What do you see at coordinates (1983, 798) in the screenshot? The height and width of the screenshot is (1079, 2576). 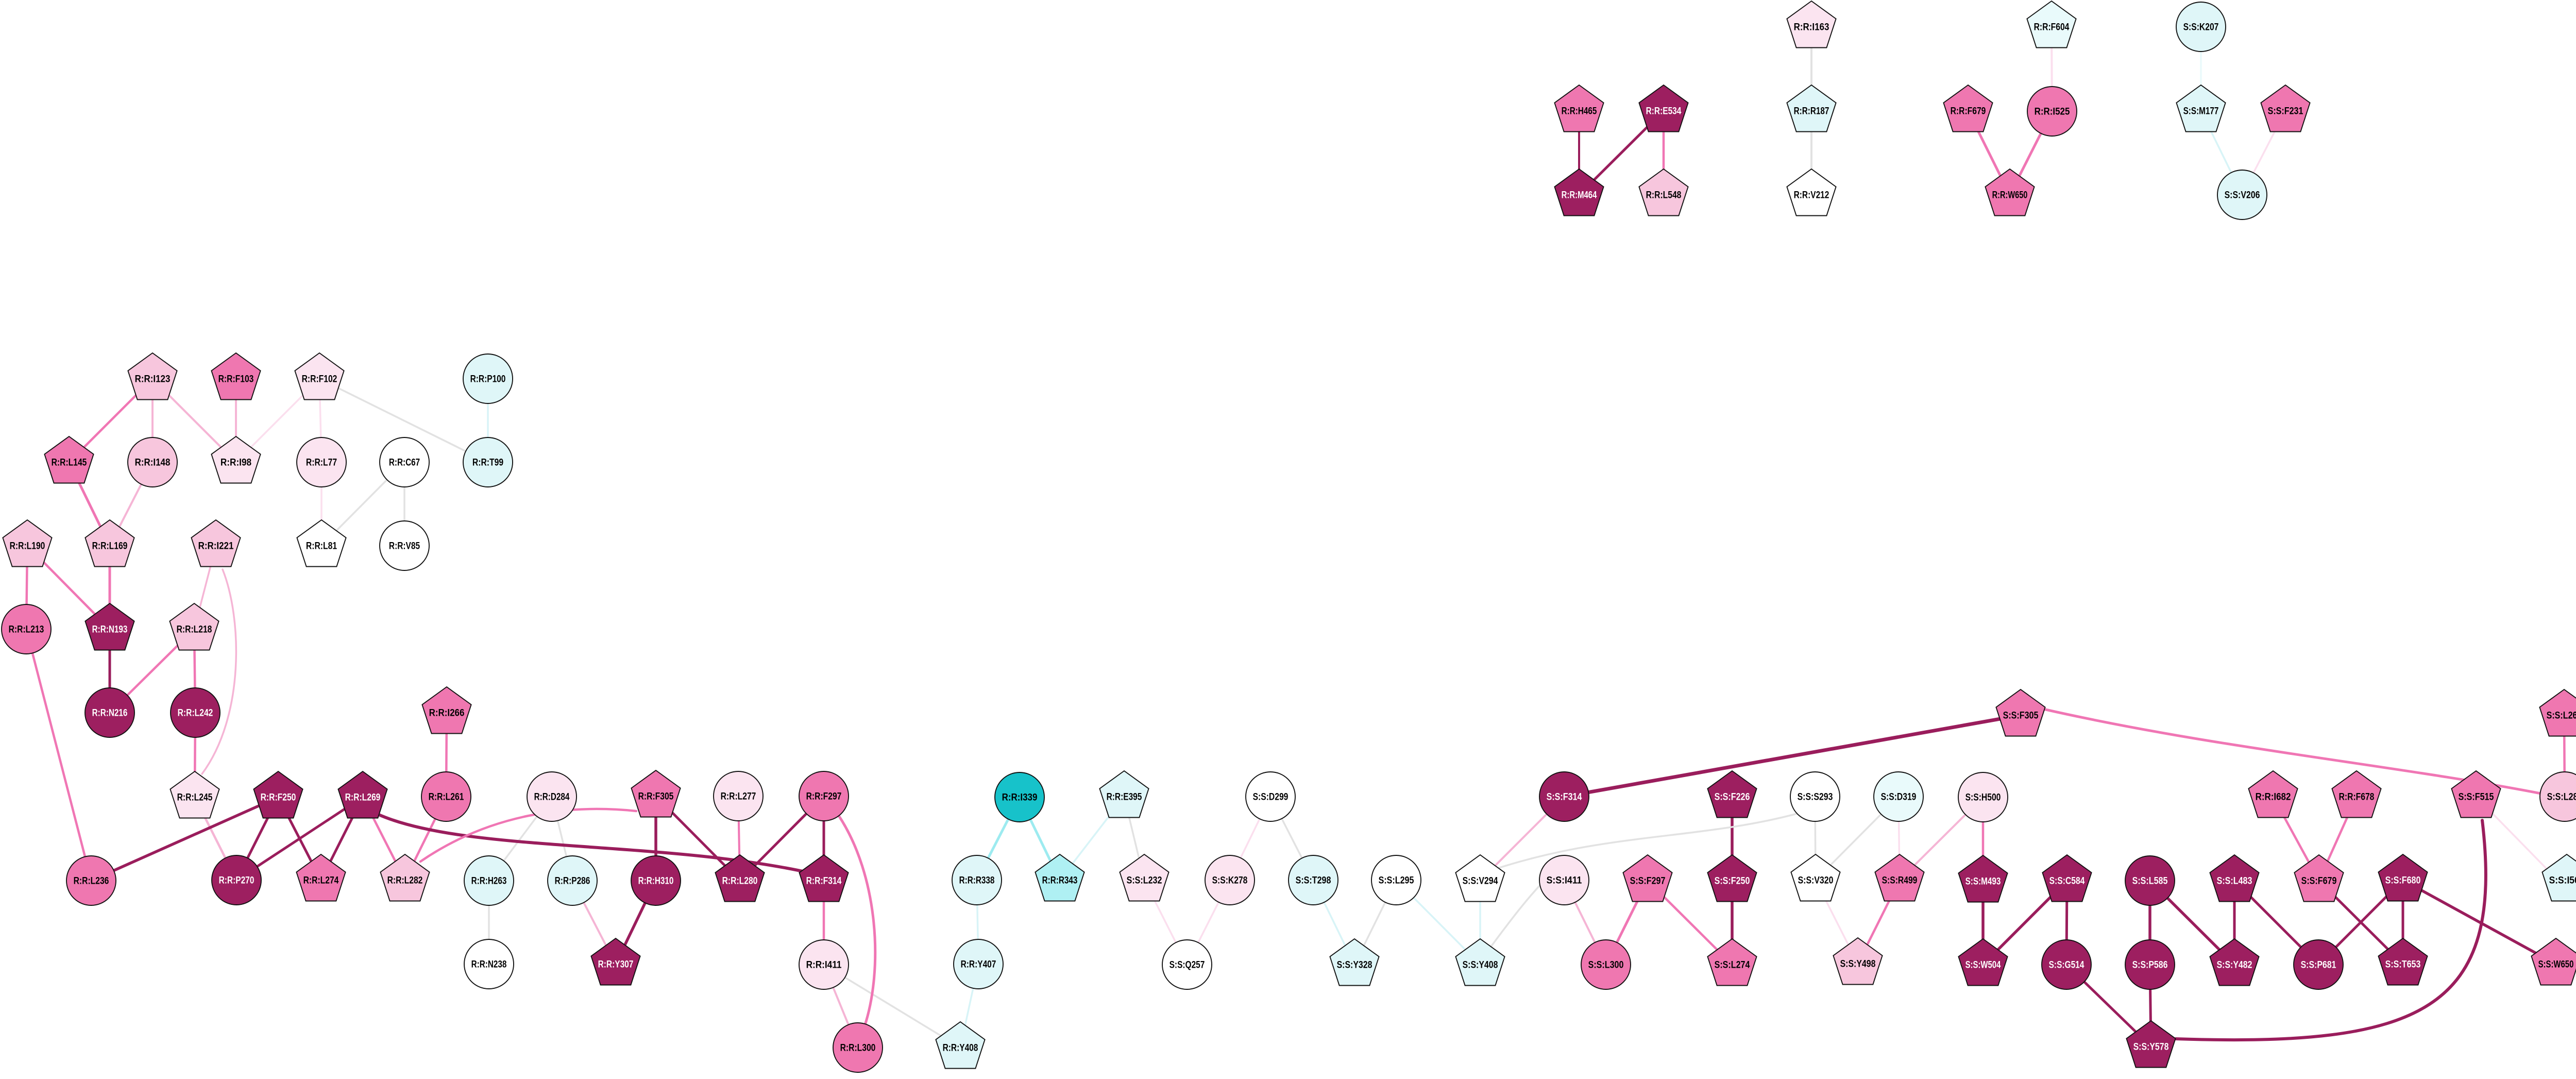 I see `svg-text: S:S:H500` at bounding box center [1983, 798].